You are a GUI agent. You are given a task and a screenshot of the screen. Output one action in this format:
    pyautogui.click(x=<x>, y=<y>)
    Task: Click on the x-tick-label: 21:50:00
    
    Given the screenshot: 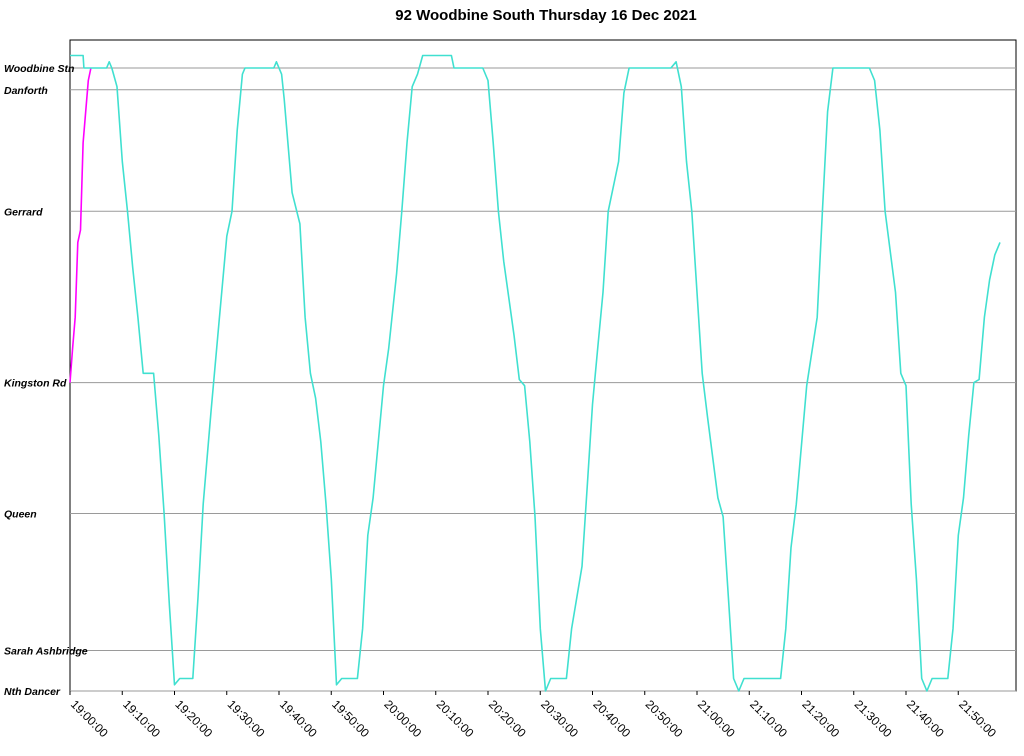 What is the action you would take?
    pyautogui.click(x=977, y=718)
    